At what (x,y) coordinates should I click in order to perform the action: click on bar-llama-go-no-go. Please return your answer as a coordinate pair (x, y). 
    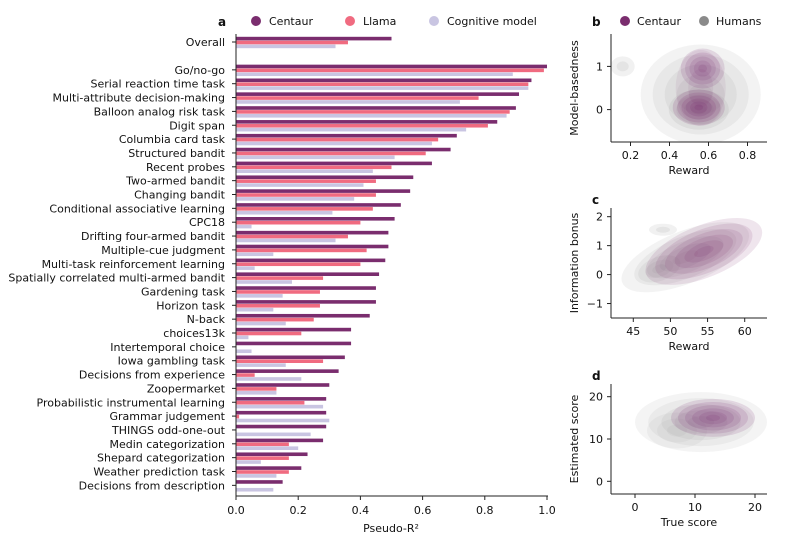
    Looking at the image, I should click on (390, 70).